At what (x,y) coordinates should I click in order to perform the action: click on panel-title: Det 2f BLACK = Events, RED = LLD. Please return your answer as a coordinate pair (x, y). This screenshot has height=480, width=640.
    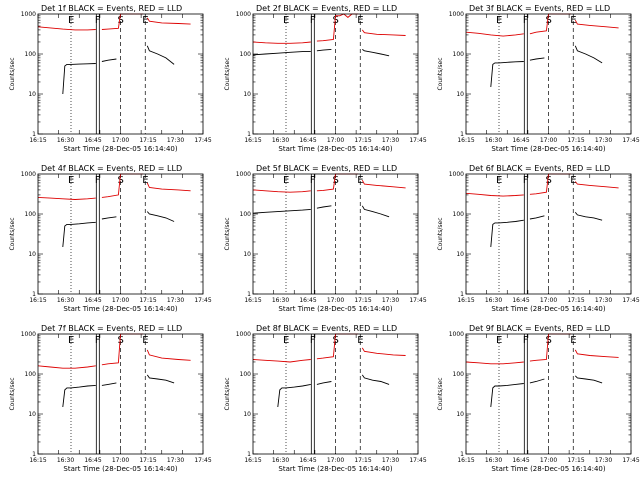
    Looking at the image, I should click on (326, 8).